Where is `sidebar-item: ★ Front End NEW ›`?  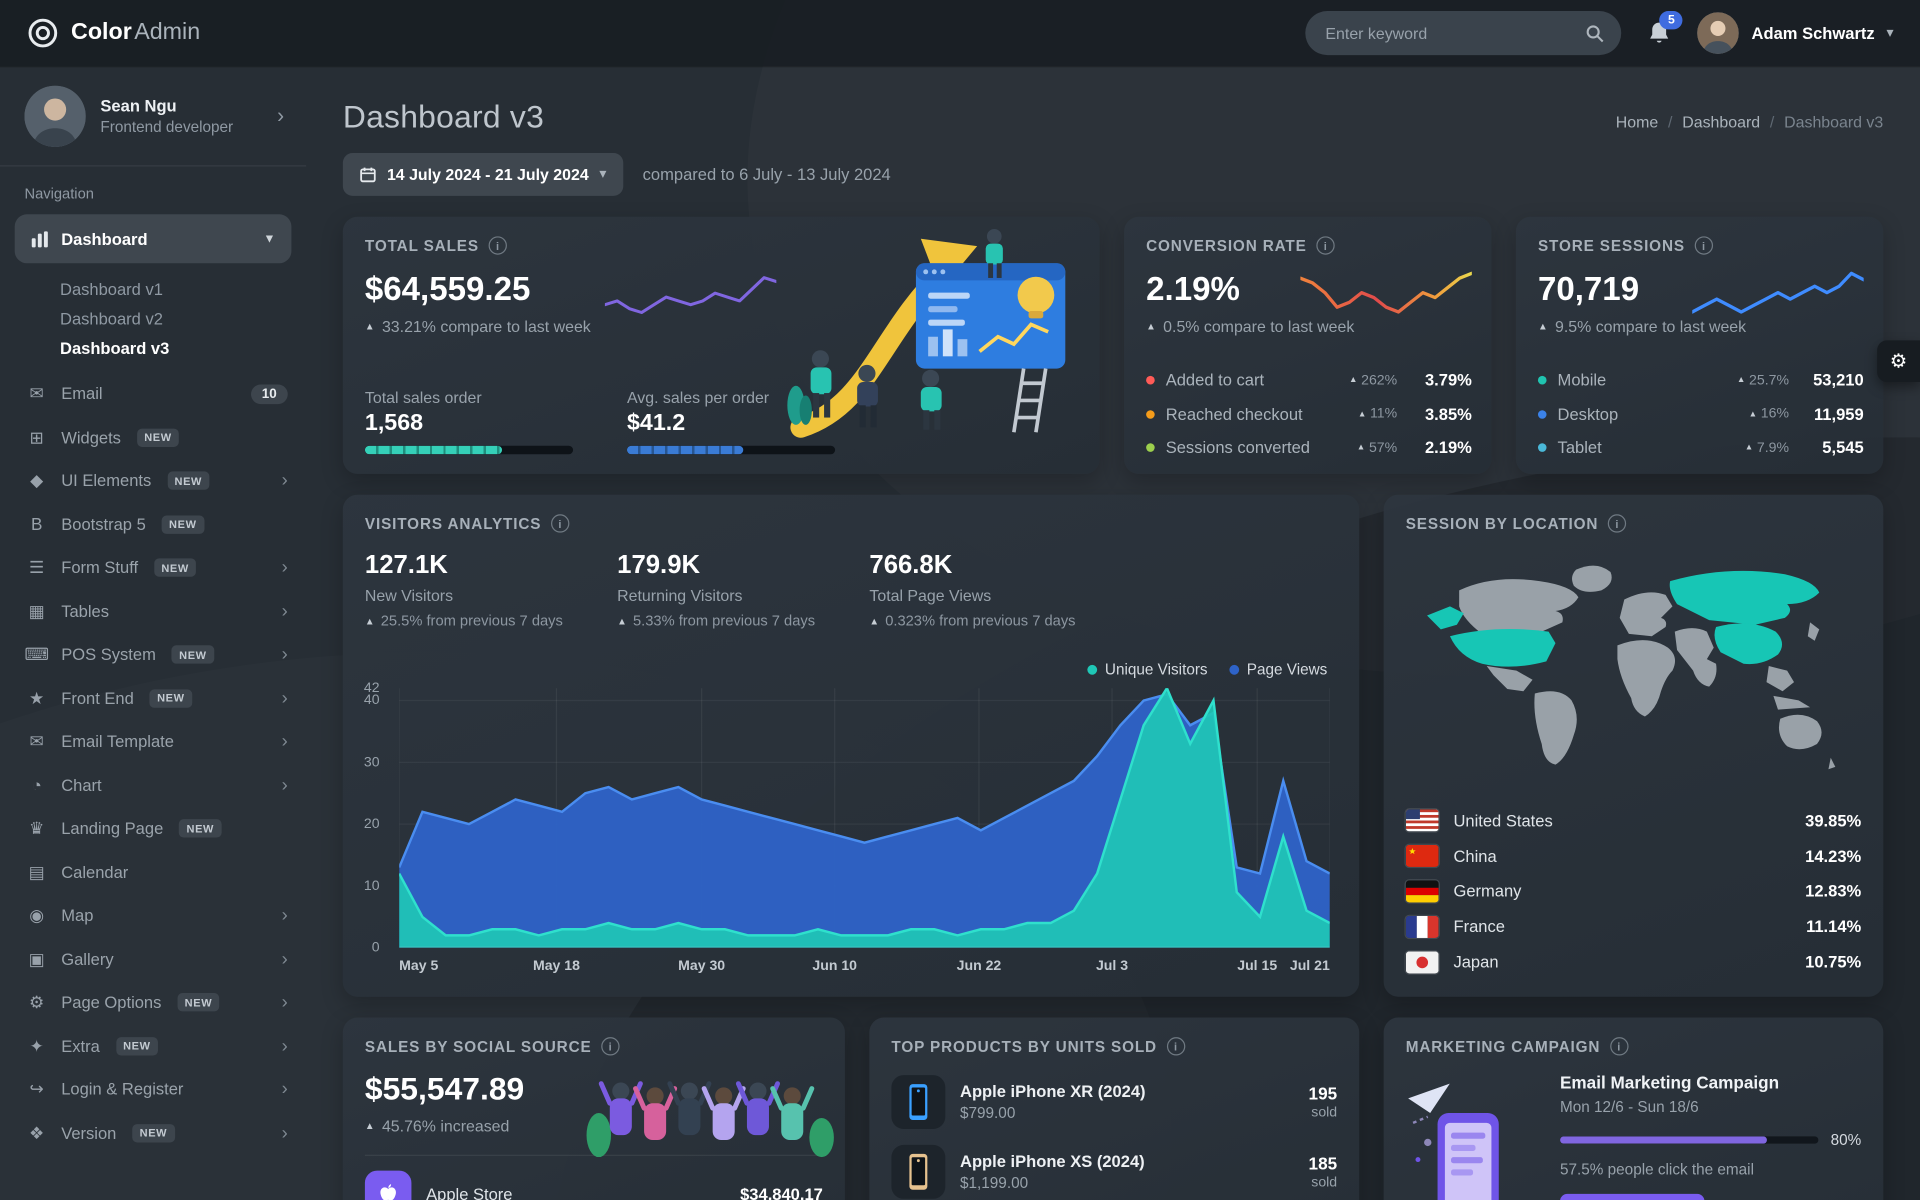
sidebar-item: ★ Front End NEW › is located at coordinates (153, 698).